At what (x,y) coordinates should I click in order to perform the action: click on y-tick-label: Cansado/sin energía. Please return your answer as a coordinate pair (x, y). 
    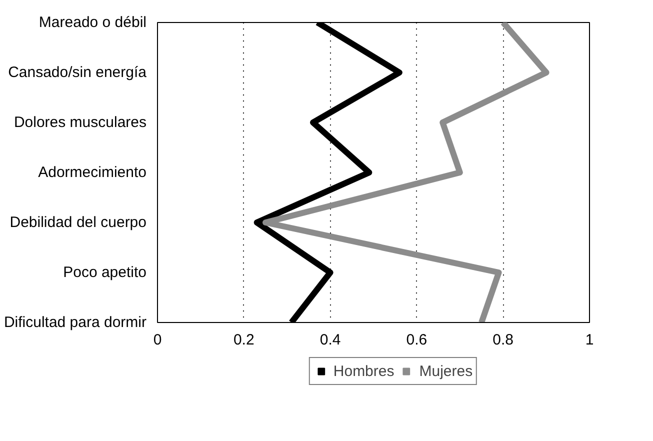
    Looking at the image, I should click on (78, 72).